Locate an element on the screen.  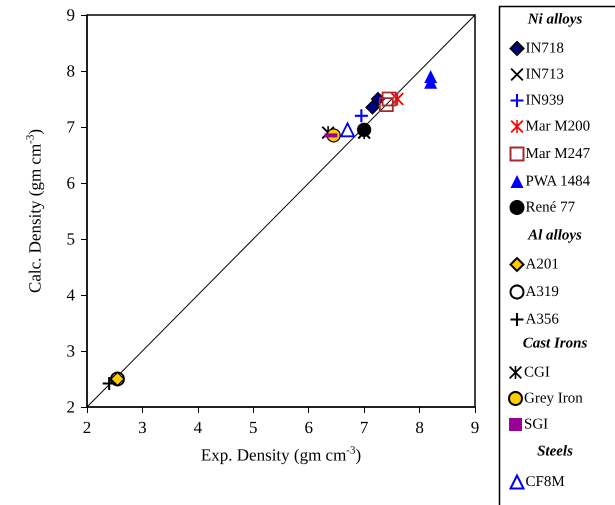
legend-label: A356 is located at coordinates (543, 320).